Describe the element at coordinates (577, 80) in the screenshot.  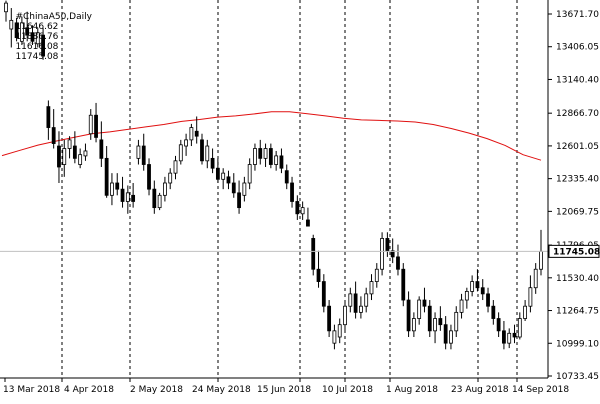
I see `y-tick-label: 13140.40` at that location.